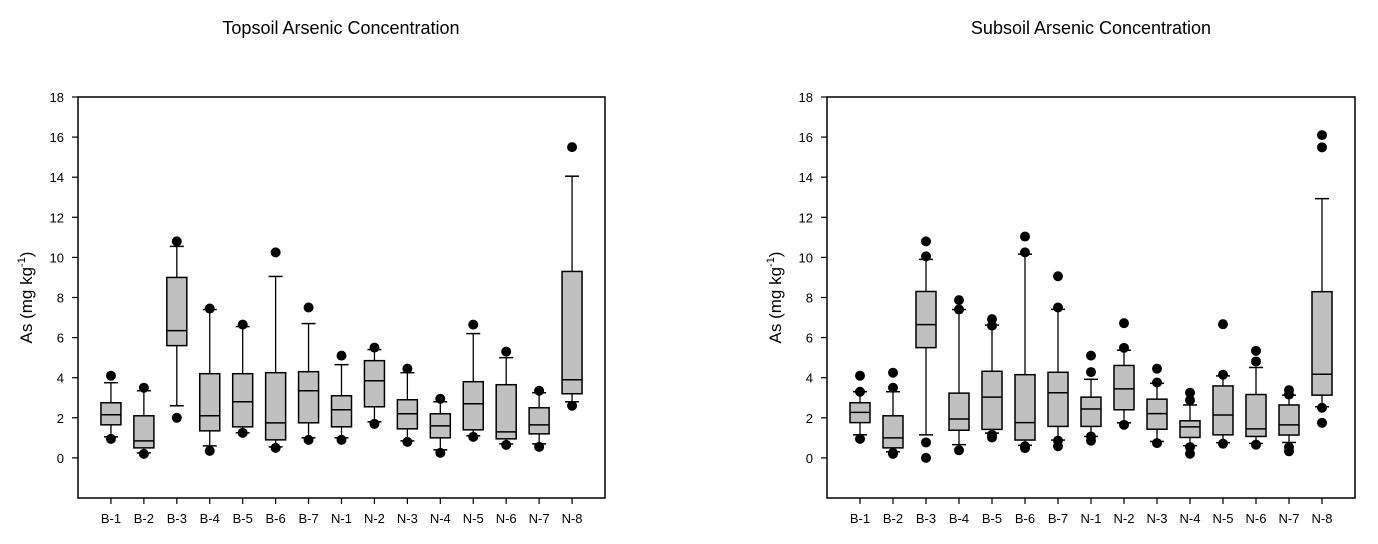  I want to click on x-tick-label: B-7, so click(308, 518).